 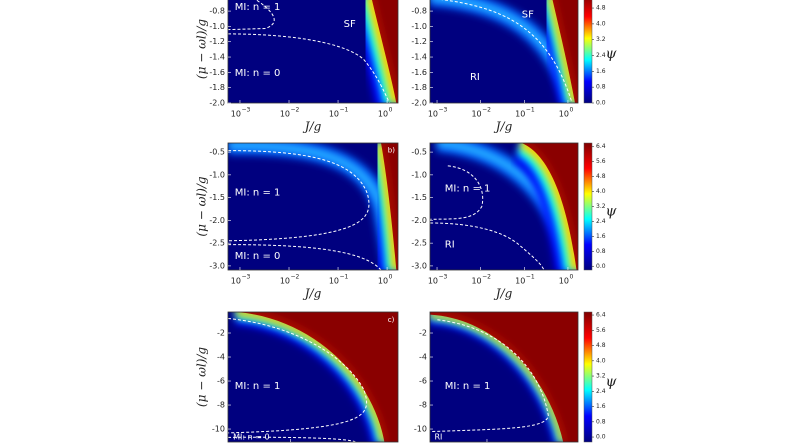 What do you see at coordinates (217, 11) in the screenshot?
I see `y-tick-label: -0.8` at bounding box center [217, 11].